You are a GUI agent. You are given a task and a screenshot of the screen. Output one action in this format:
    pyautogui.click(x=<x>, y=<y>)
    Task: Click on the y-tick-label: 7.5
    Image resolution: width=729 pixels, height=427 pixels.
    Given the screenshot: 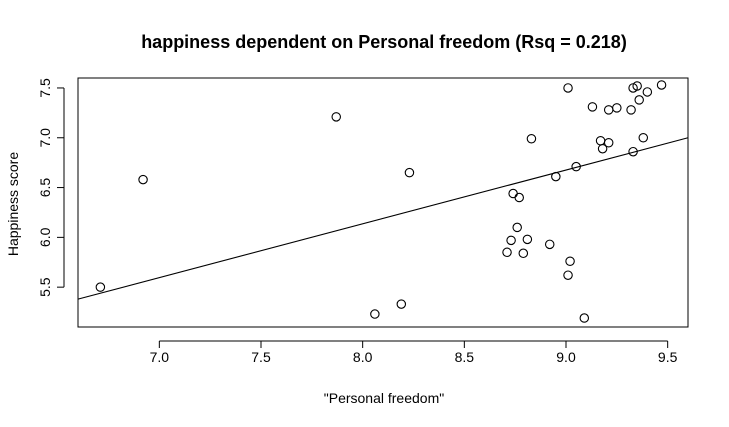 What is the action you would take?
    pyautogui.click(x=45, y=88)
    